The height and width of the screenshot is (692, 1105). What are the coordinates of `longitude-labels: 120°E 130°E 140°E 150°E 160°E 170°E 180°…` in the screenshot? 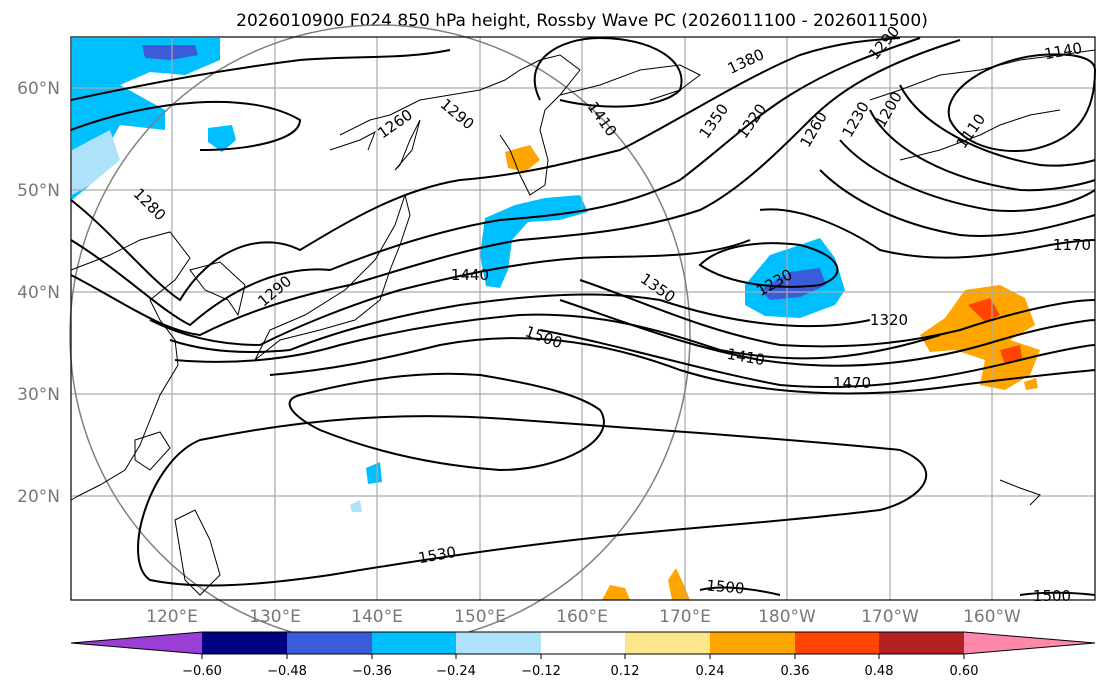 It's located at (583, 617).